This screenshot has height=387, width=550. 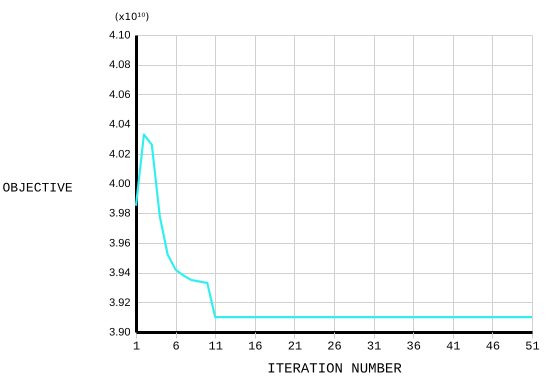 I want to click on y-tick-label: 3.96, so click(x=119, y=243).